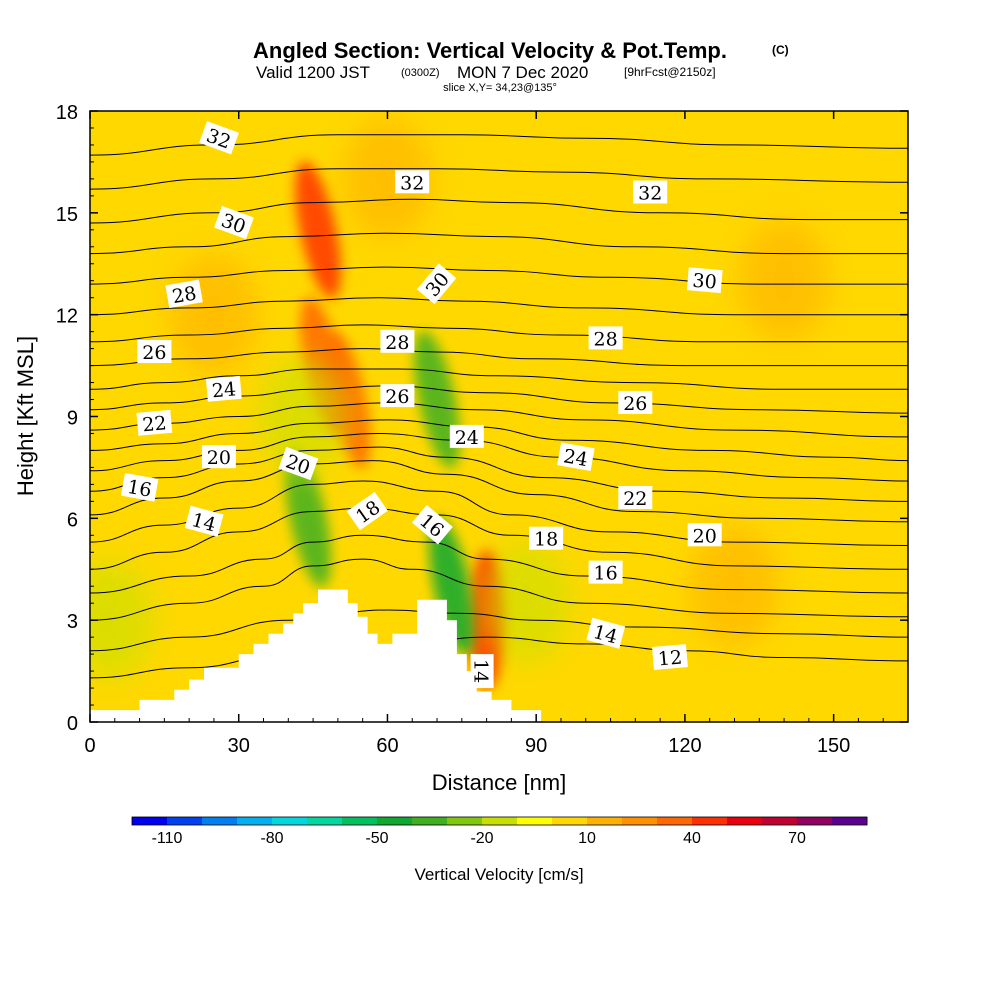 This screenshot has width=1000, height=1000. Describe the element at coordinates (670, 72) in the screenshot. I see `subtitle-forecast: [9hrFcst@2150z]` at that location.